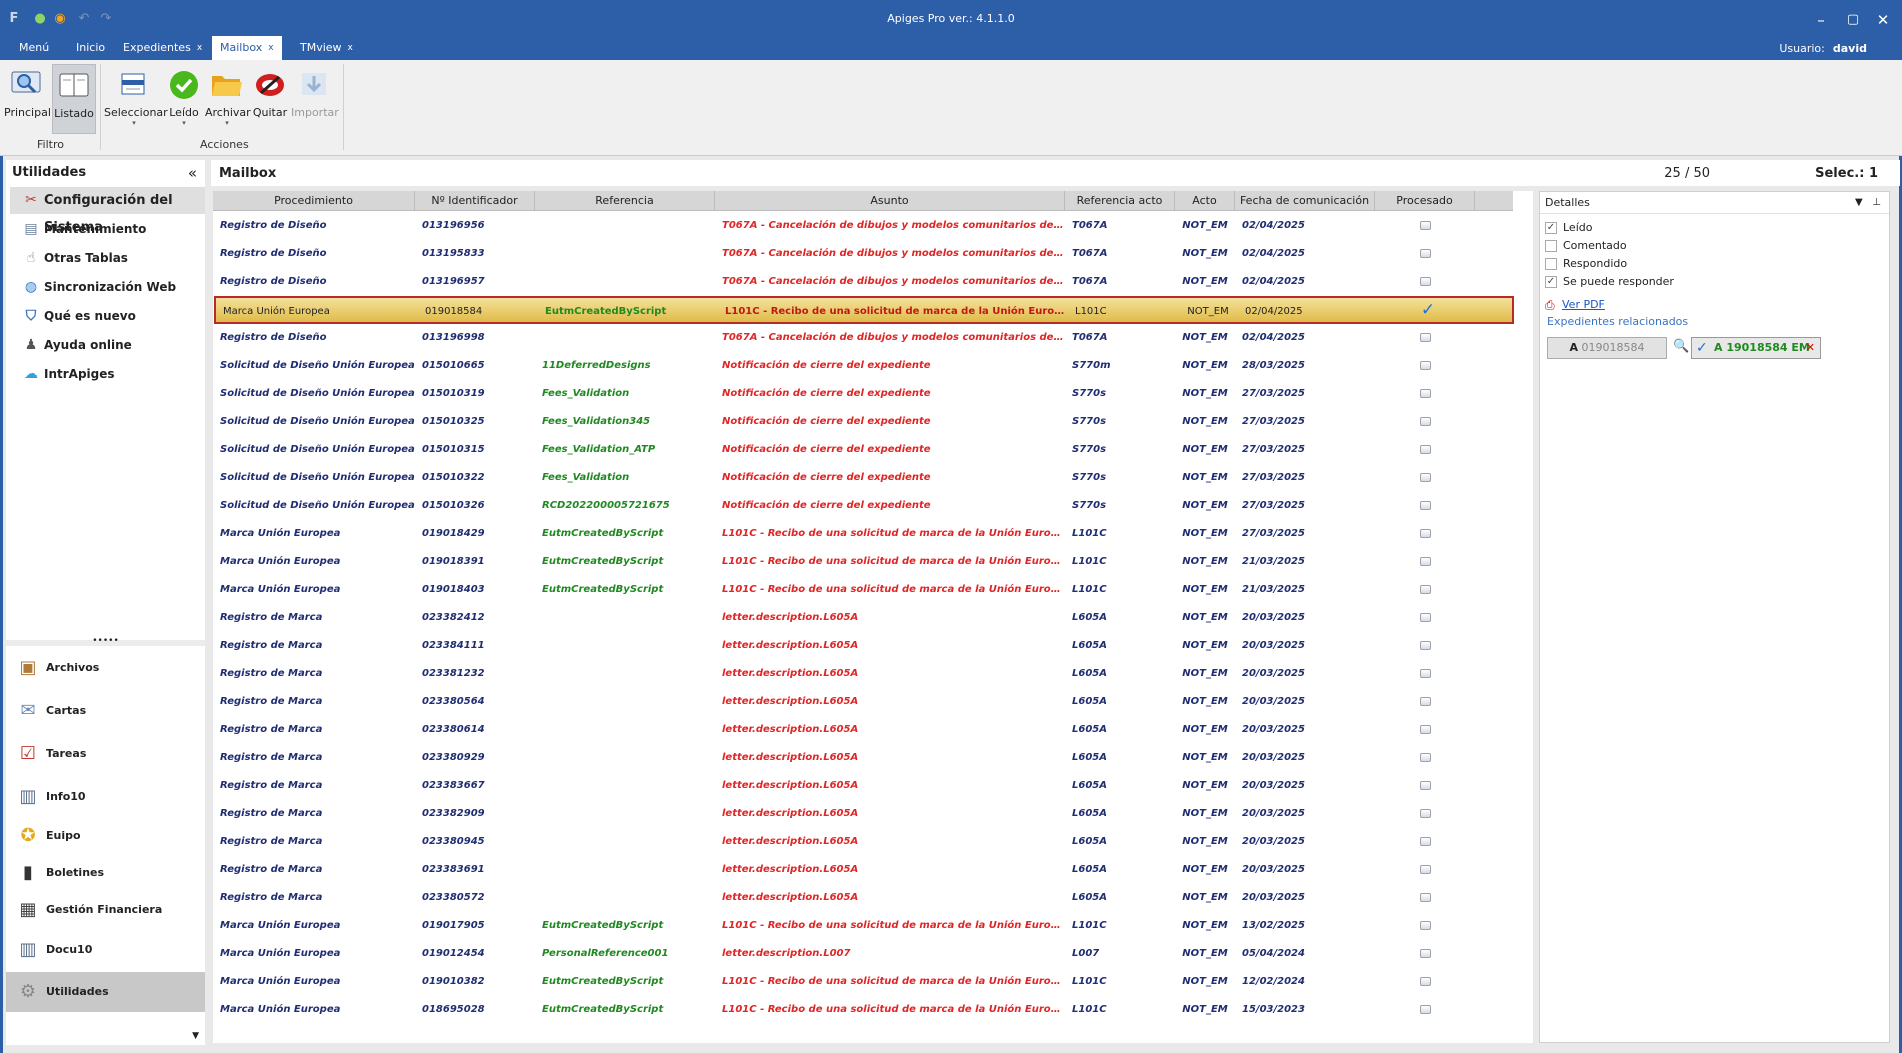  Describe the element at coordinates (199, 48) in the screenshot. I see `close-tab-icon: x` at that location.